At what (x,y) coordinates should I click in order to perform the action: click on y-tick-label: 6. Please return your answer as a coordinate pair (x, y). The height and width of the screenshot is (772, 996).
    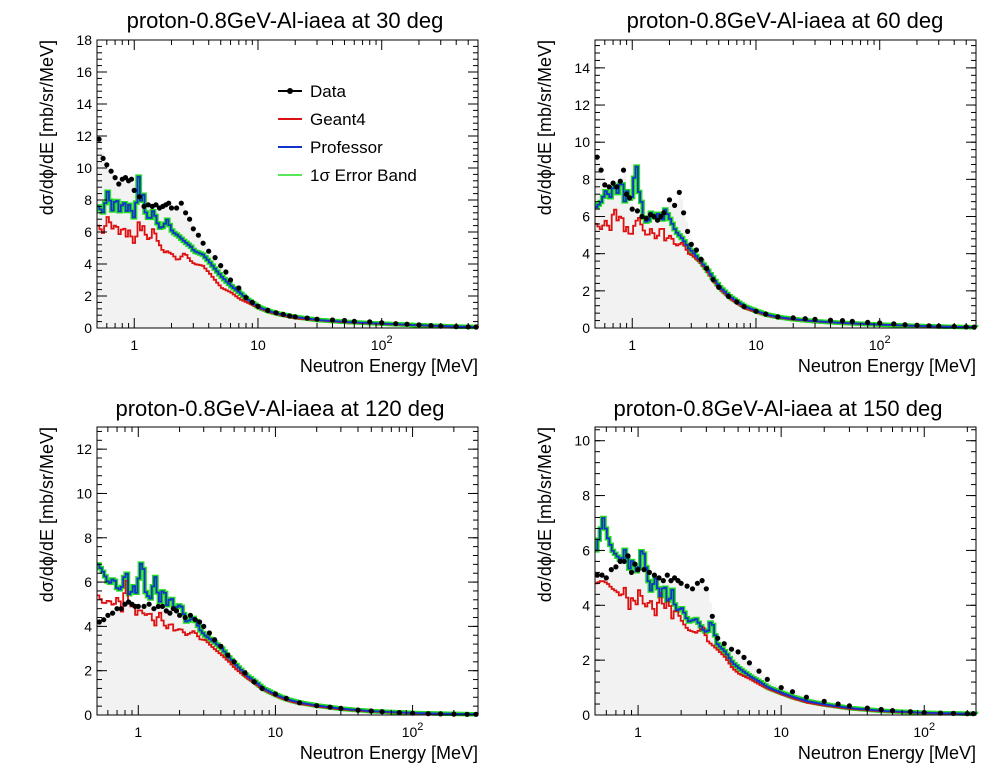
    Looking at the image, I should click on (88, 232).